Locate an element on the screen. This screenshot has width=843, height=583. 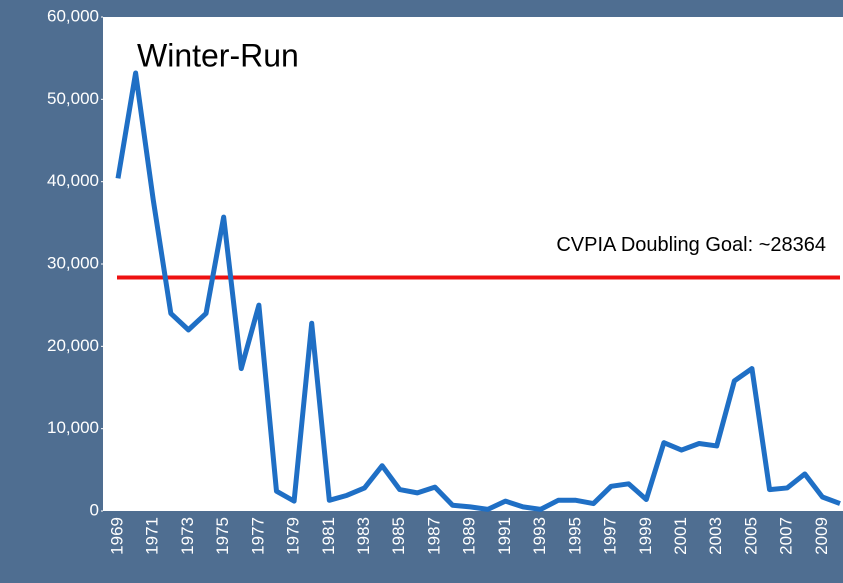
x-tick-label: 2003 is located at coordinates (715, 536).